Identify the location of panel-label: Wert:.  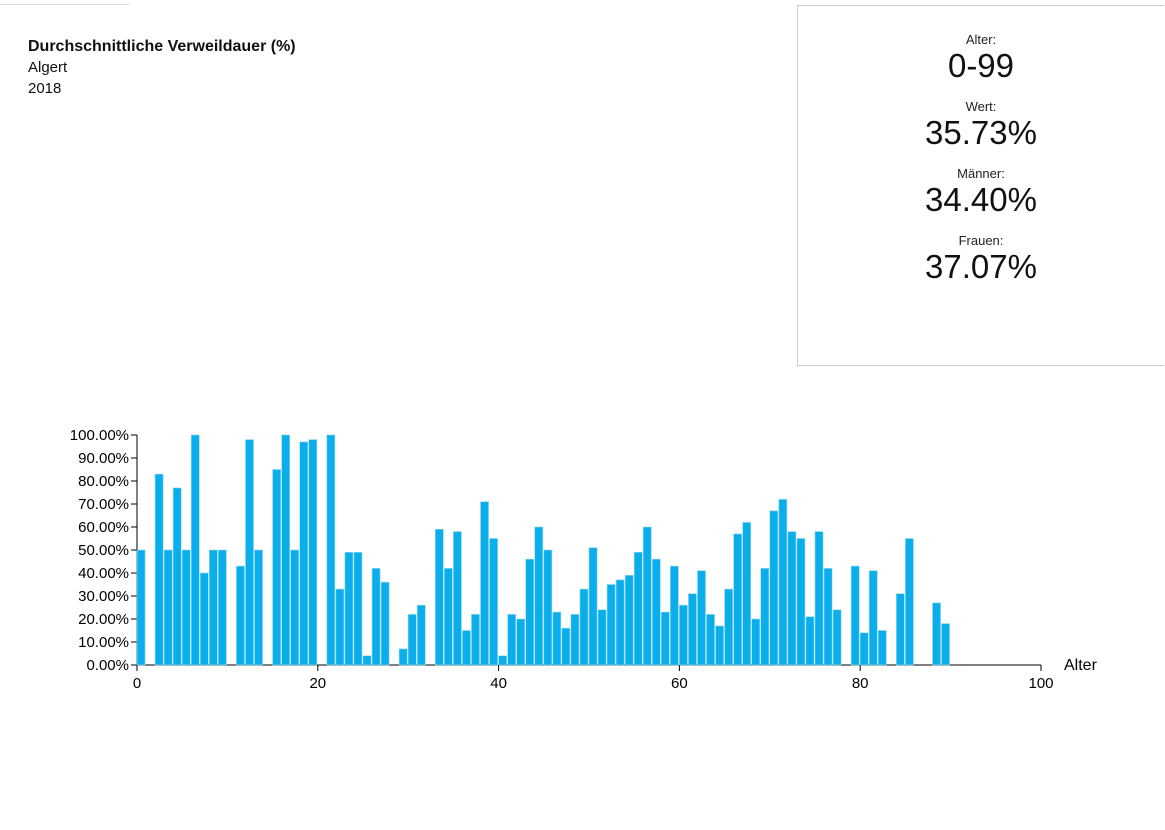
(981, 106).